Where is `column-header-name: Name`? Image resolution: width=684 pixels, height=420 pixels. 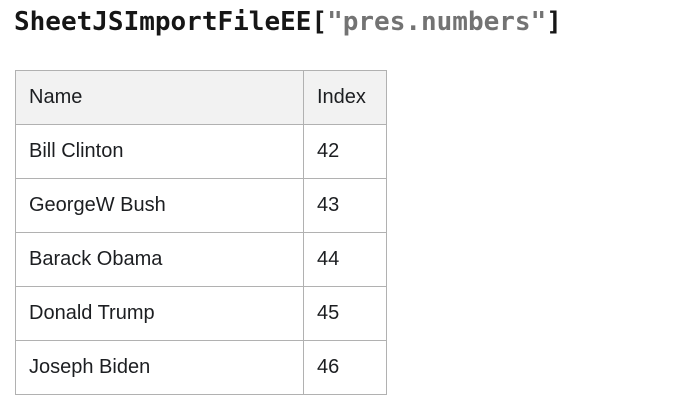
column-header-name: Name is located at coordinates (159, 97).